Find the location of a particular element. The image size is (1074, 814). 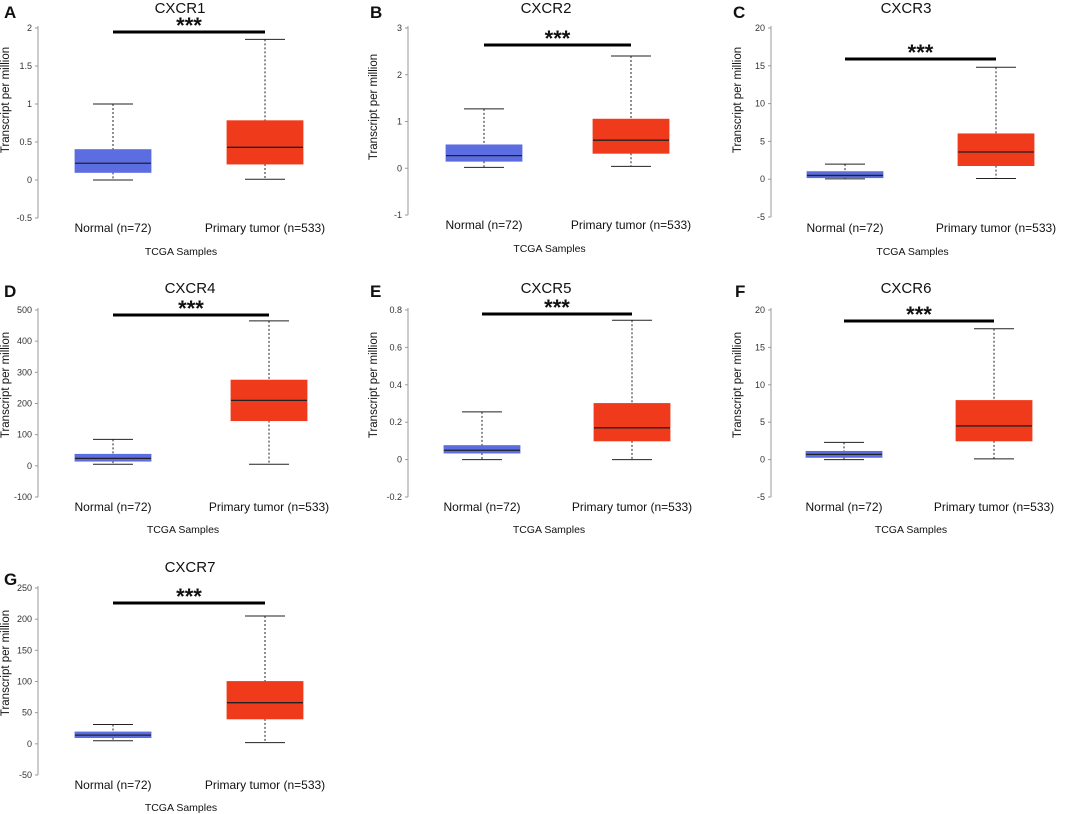

panel-title: CXCR2 is located at coordinates (546, 8).